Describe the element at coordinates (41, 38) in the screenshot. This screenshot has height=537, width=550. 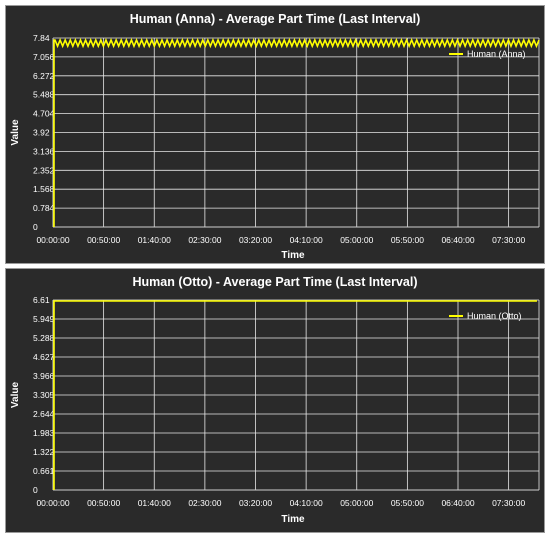
I see `y-tick-label: 7.84` at that location.